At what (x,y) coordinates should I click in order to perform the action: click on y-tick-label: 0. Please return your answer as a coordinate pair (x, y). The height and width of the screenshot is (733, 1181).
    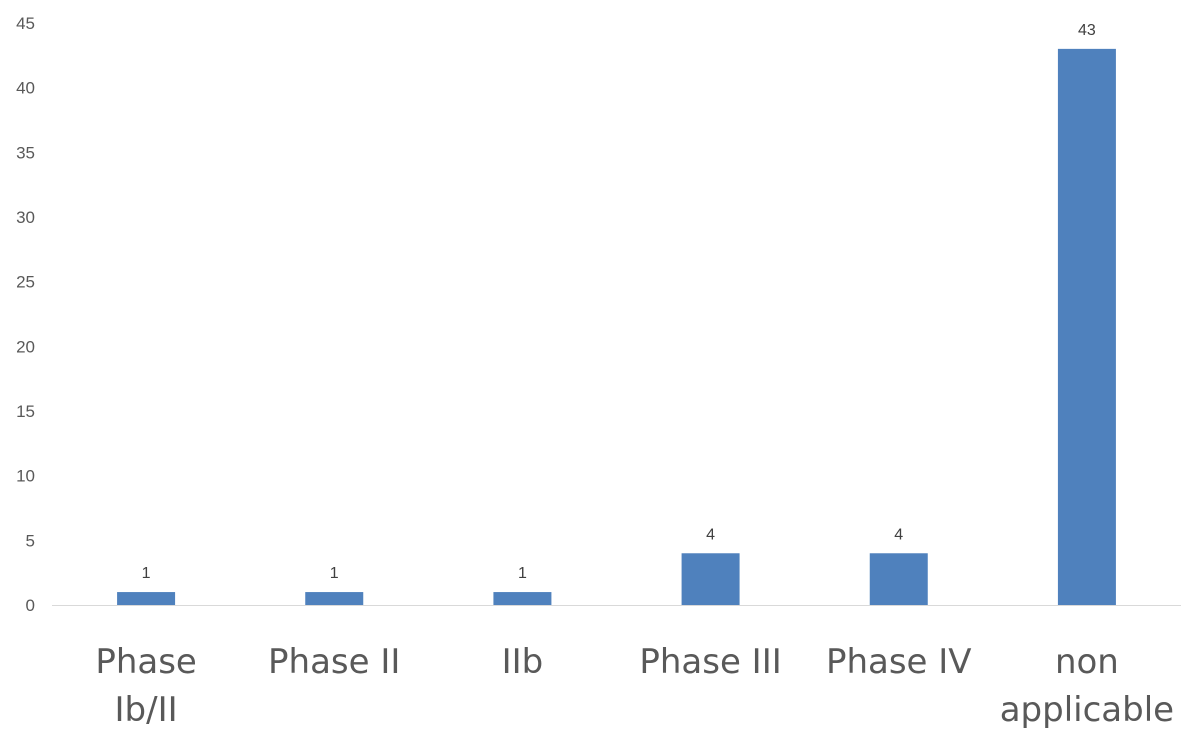
    Looking at the image, I should click on (30, 605).